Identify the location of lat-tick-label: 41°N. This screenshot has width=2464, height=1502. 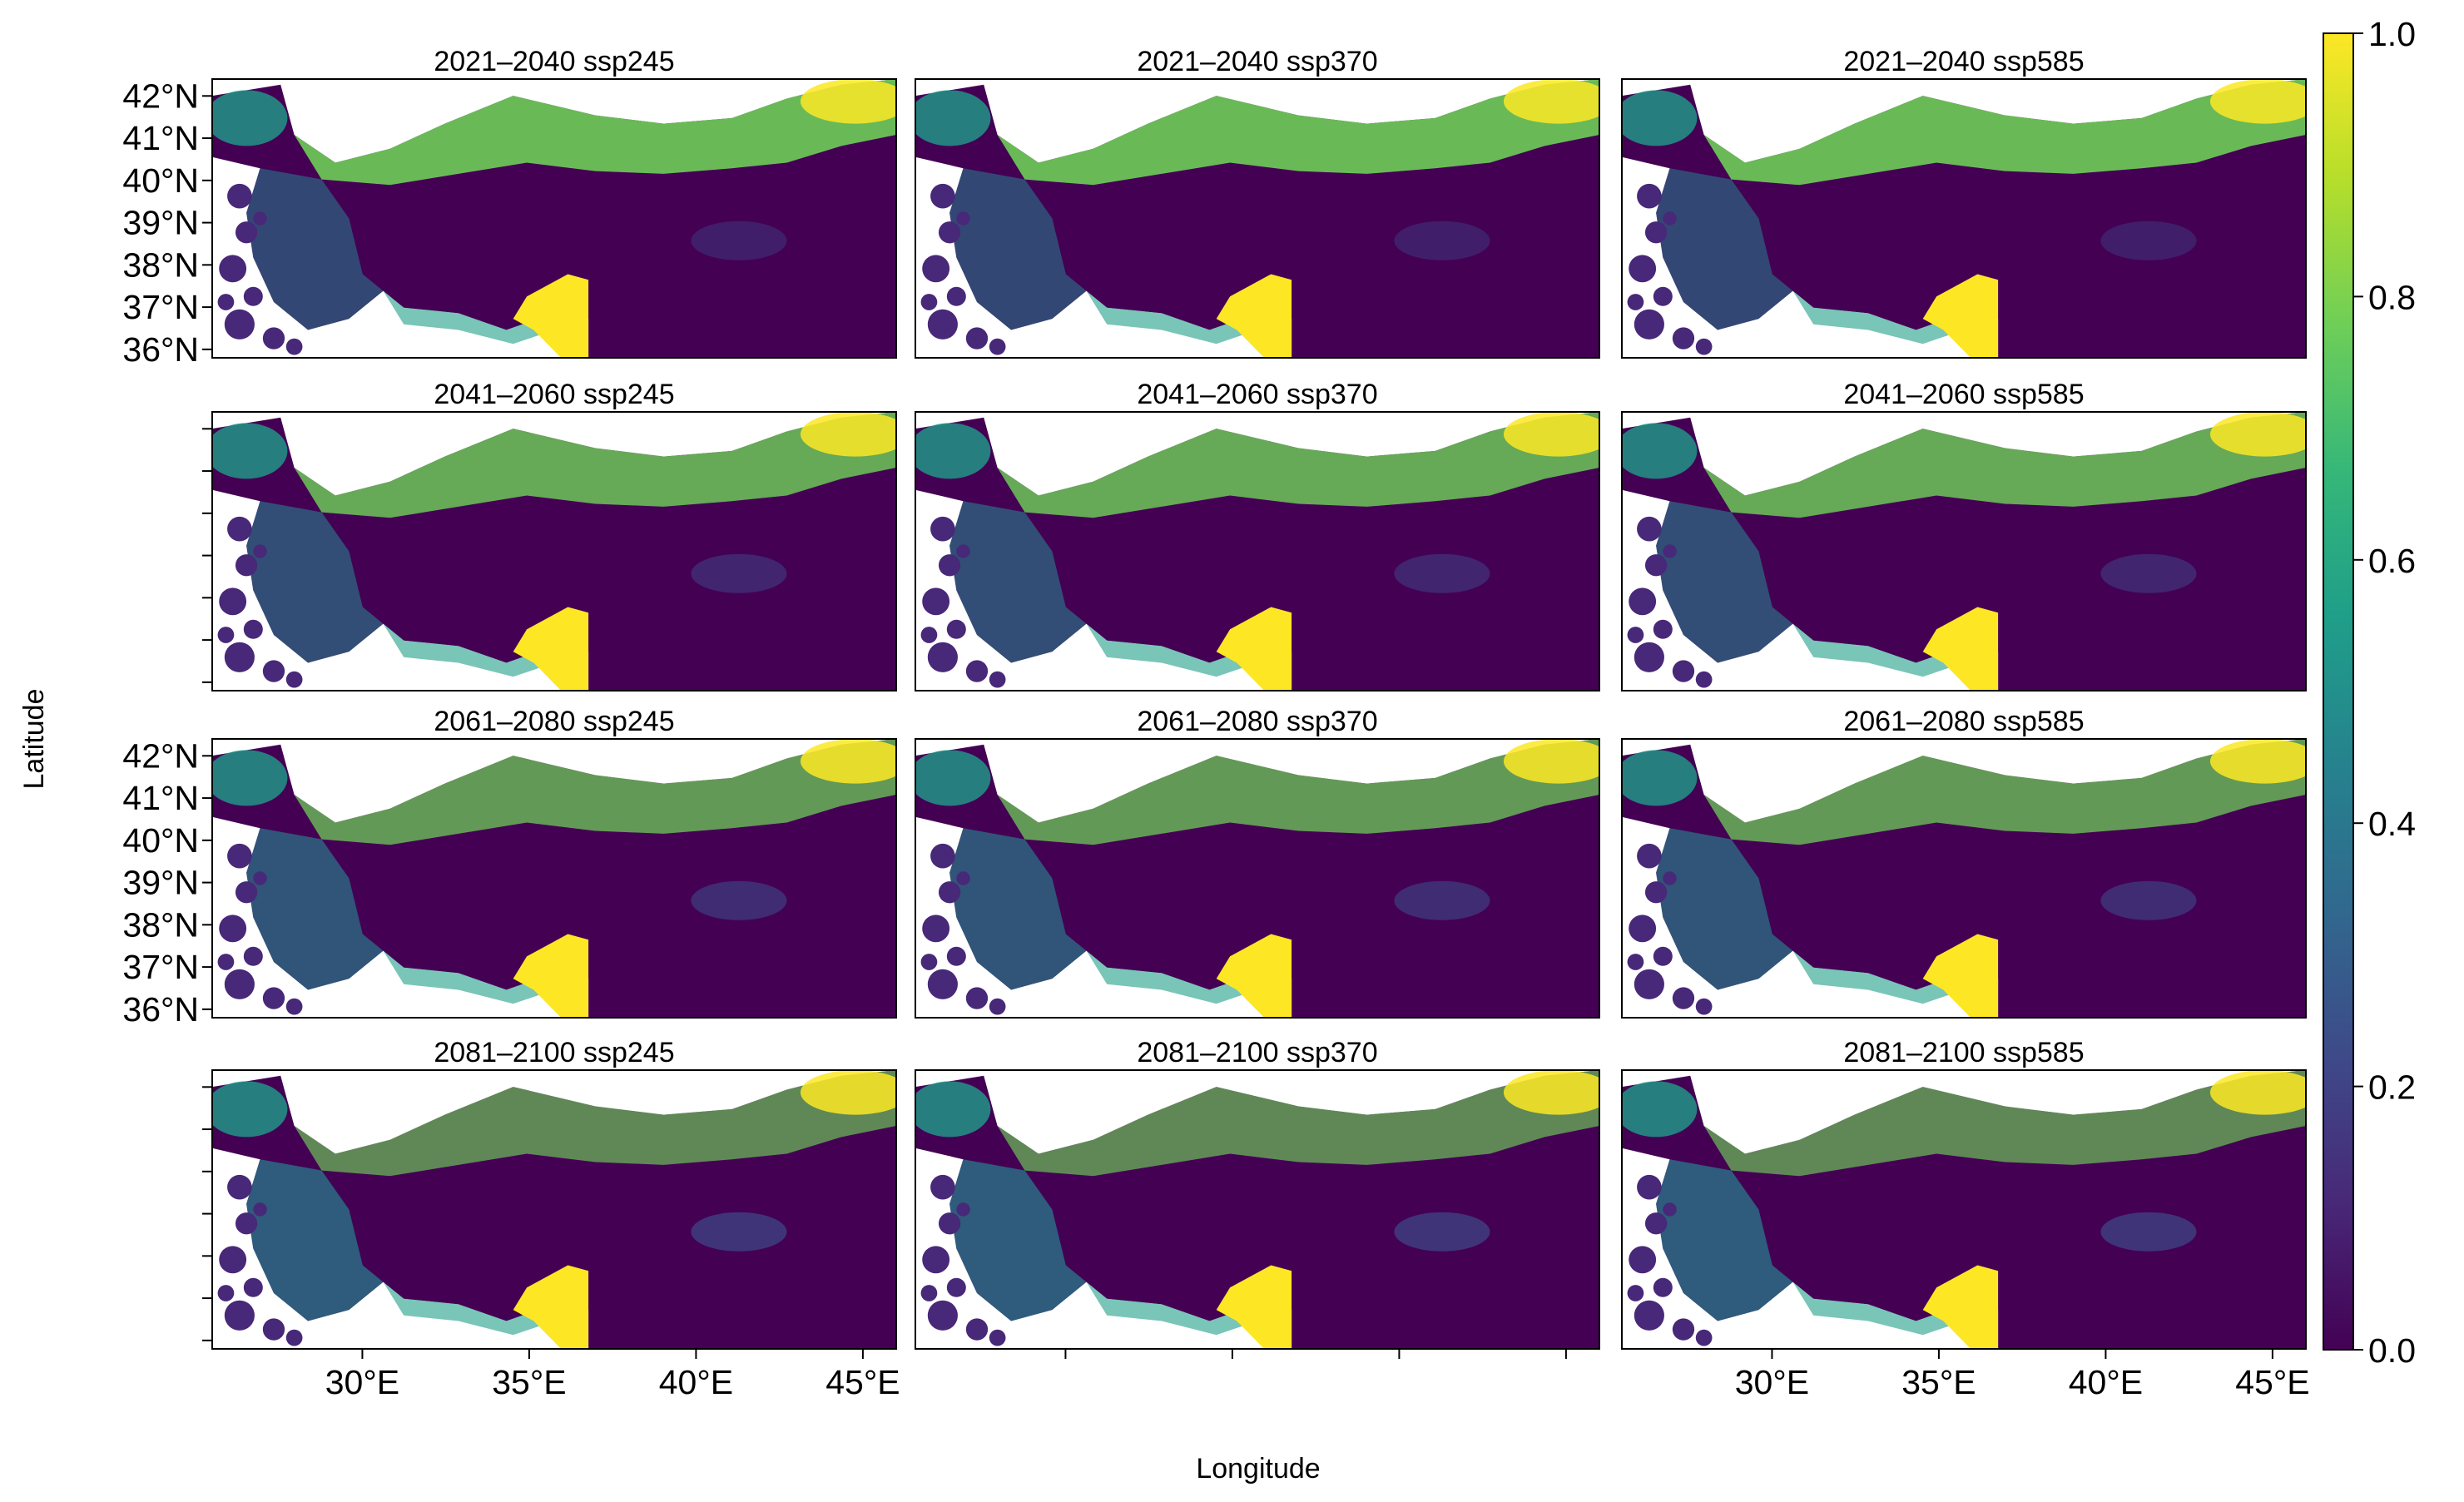
(160, 798).